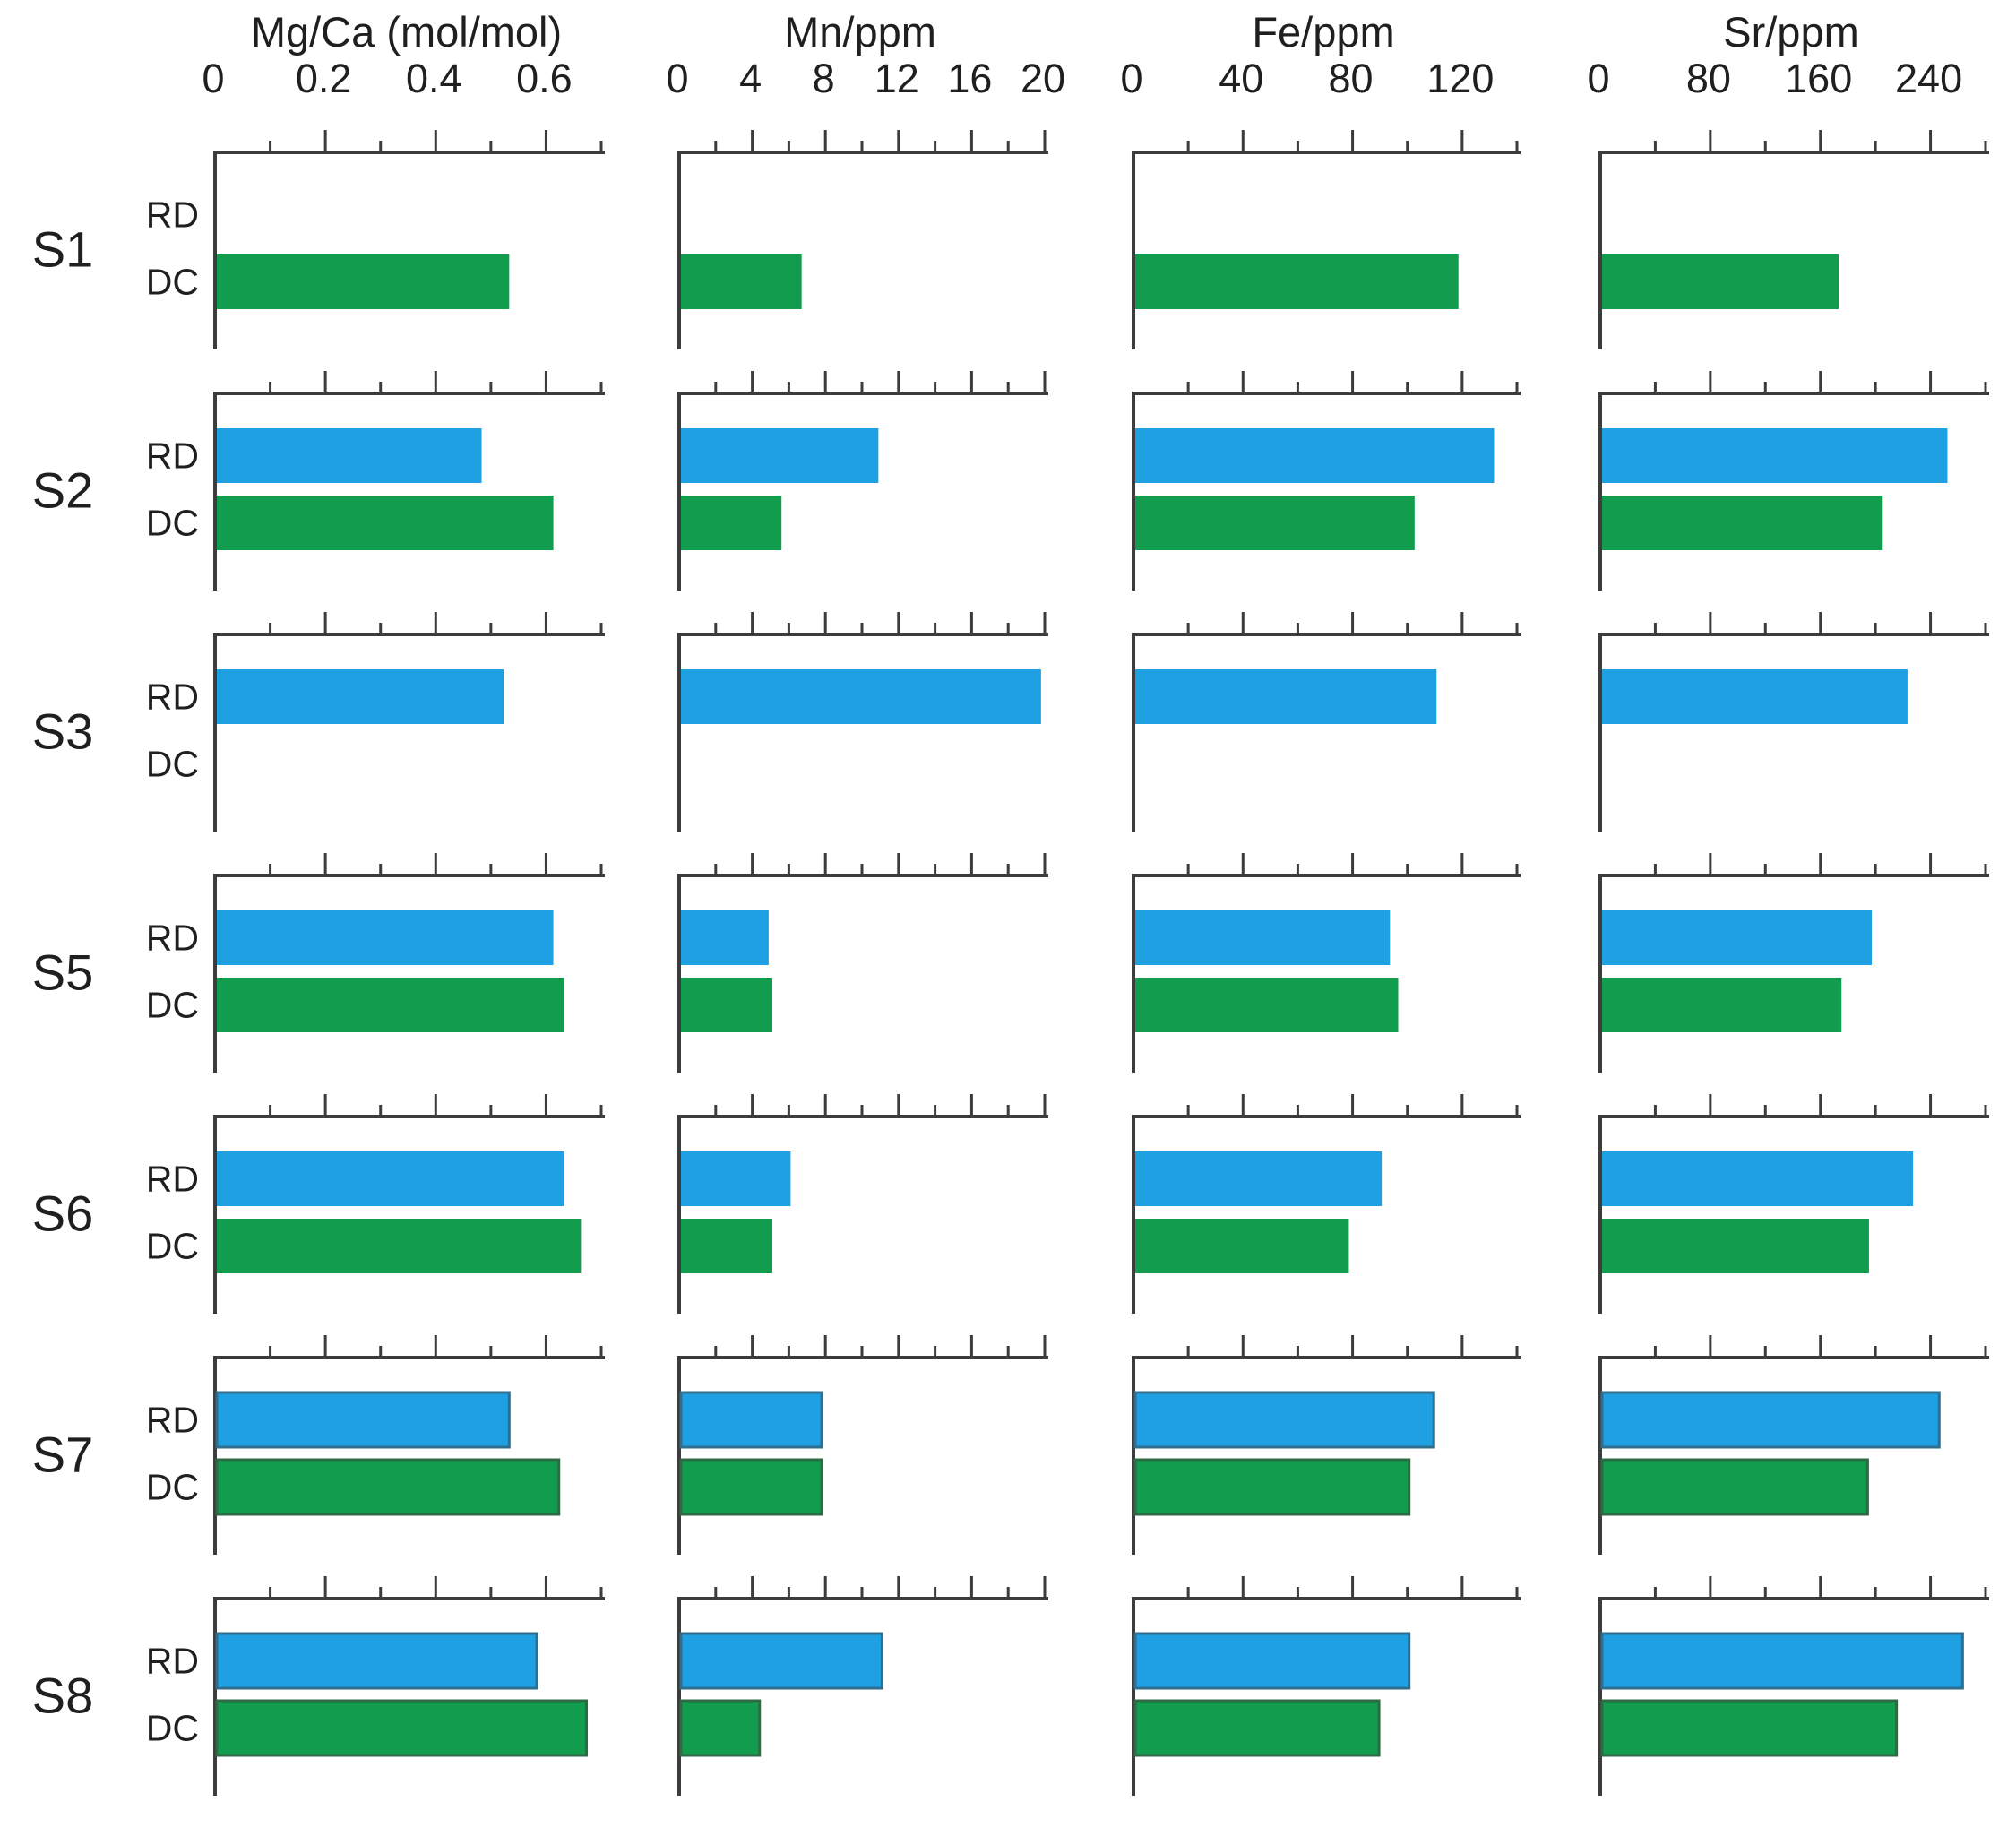 This screenshot has width=2016, height=1828. What do you see at coordinates (1737, 937) in the screenshot?
I see `bar-rd-s5-col3` at bounding box center [1737, 937].